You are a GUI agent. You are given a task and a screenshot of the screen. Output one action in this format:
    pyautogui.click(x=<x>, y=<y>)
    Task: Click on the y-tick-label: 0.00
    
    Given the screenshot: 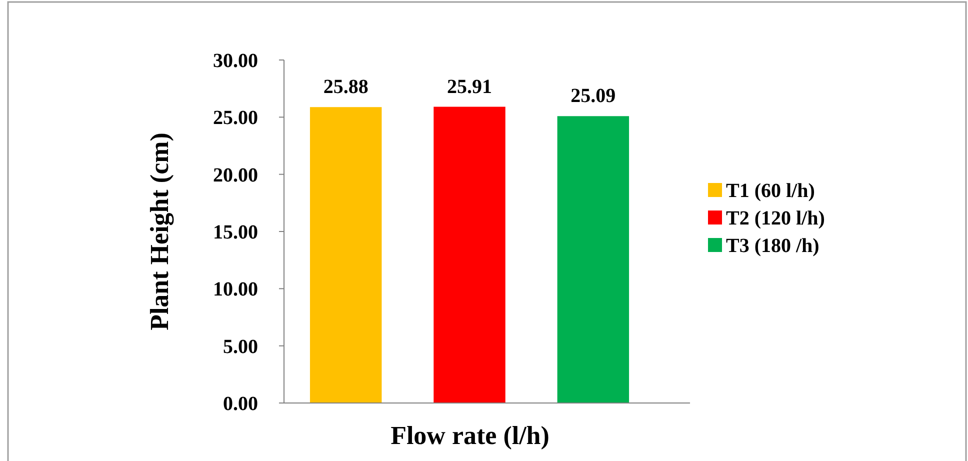 What is the action you would take?
    pyautogui.click(x=240, y=404)
    